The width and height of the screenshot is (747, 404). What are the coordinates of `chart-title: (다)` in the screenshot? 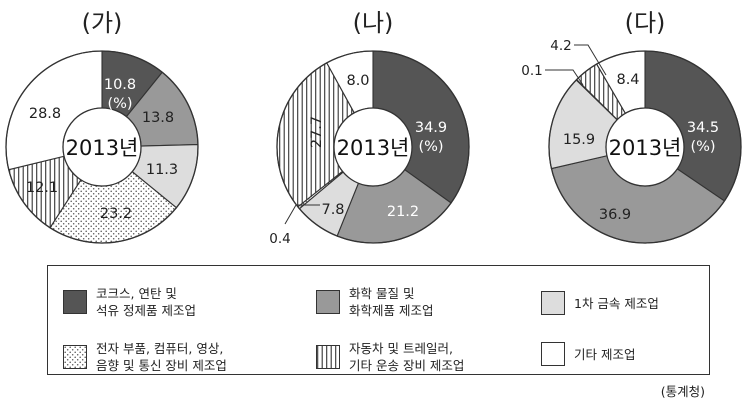 It's located at (645, 23).